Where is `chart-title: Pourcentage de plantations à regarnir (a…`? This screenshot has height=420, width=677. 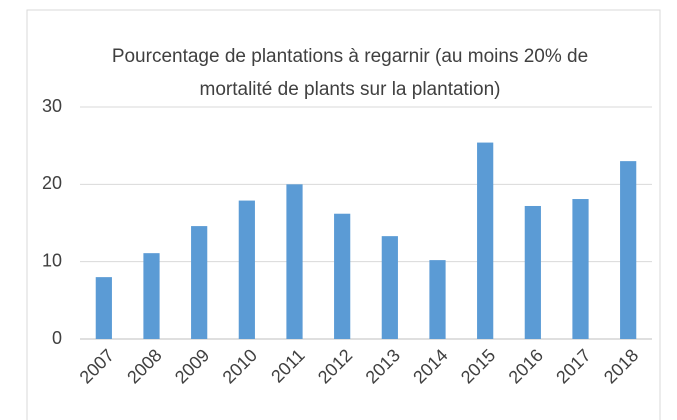 chart-title: Pourcentage de plantations à regarnir (a… is located at coordinates (350, 73).